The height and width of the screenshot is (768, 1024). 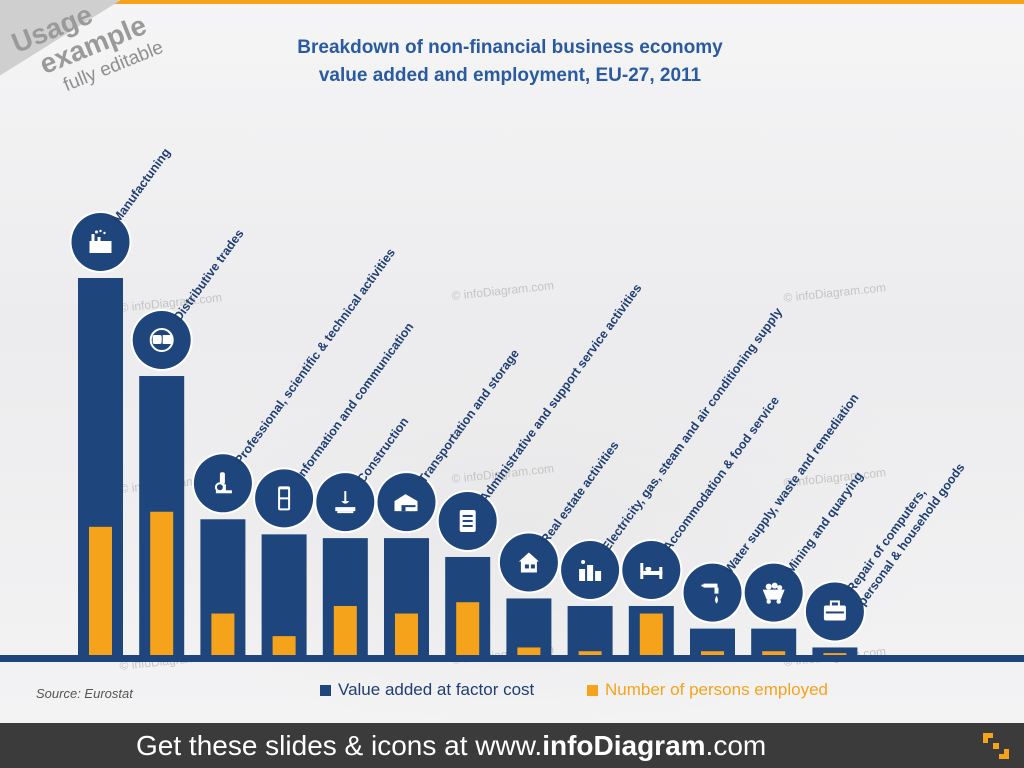 I want to click on legend-label-employed: Number of persons employed, so click(x=717, y=689).